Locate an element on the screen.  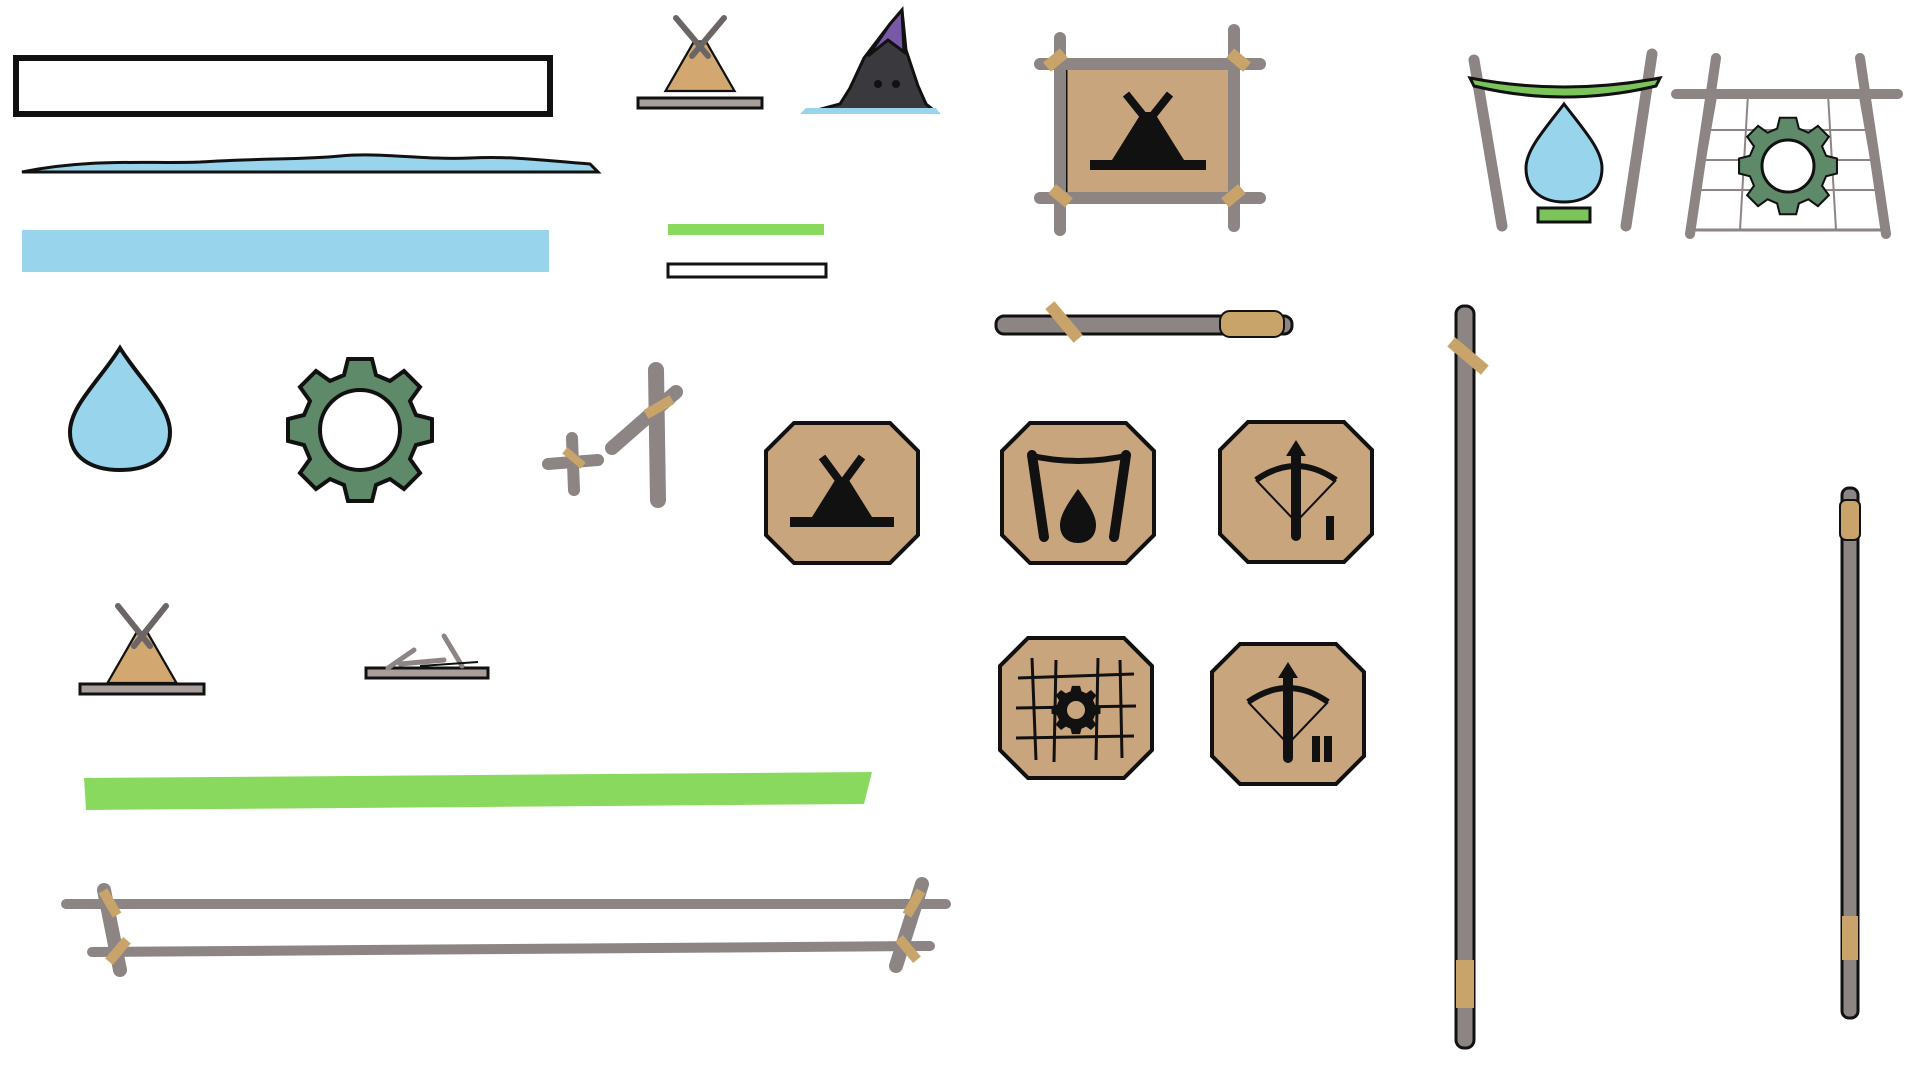
health-bar-fill-icon is located at coordinates (478, 791).